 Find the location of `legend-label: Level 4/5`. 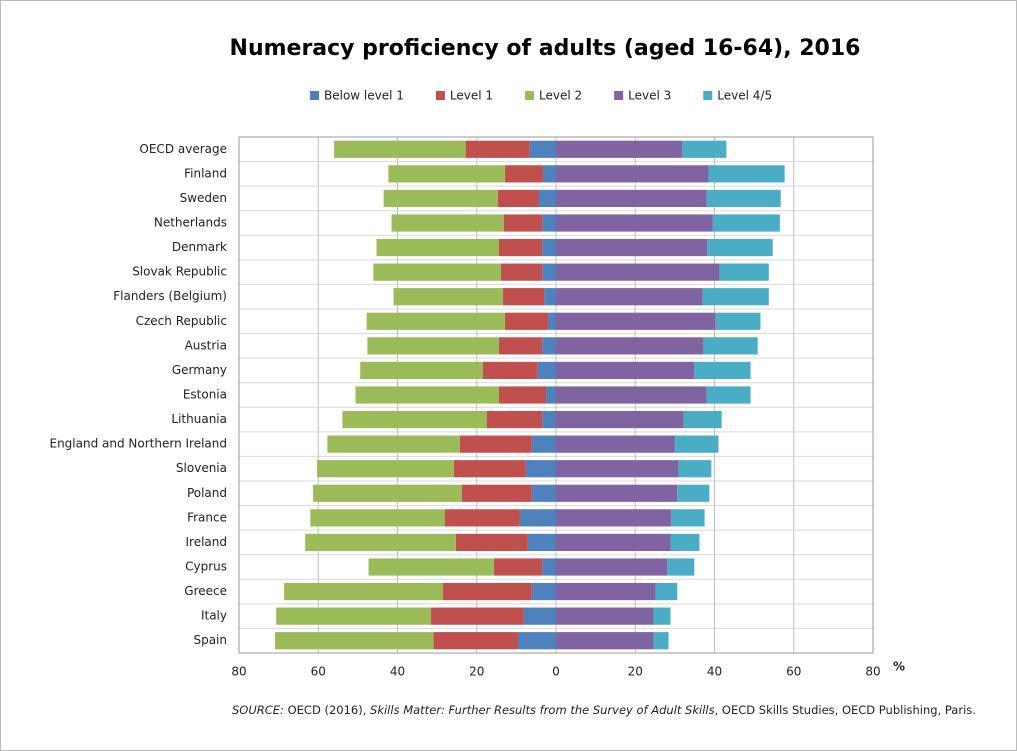

legend-label: Level 4/5 is located at coordinates (744, 96).